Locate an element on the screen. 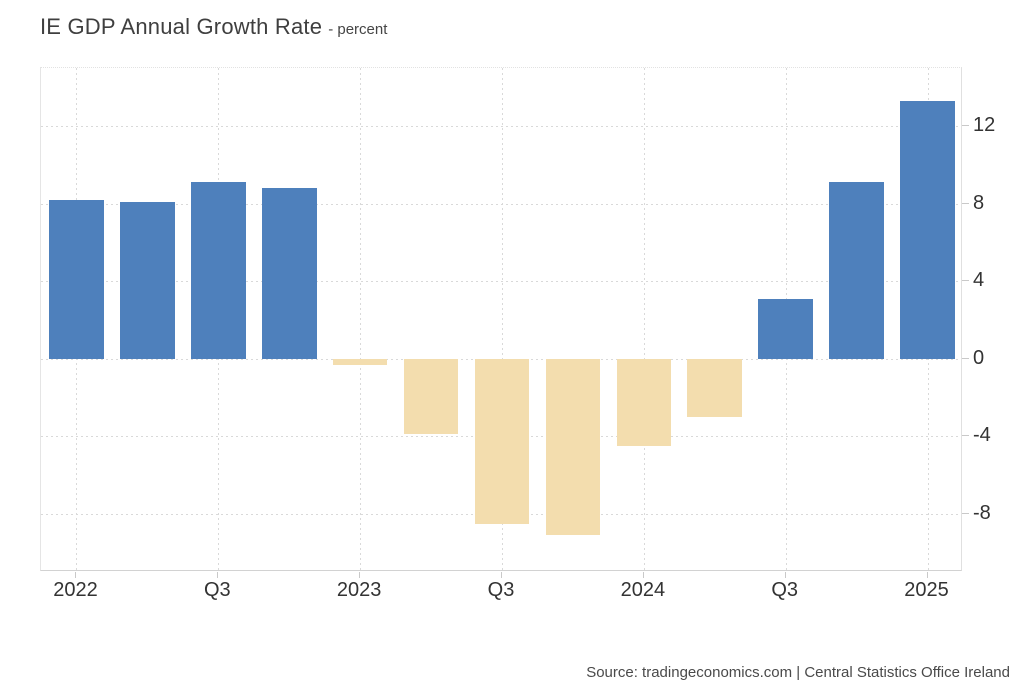 The width and height of the screenshot is (1024, 700). chart-title: IE GDP Annual Growth Rate is located at coordinates (181, 26).